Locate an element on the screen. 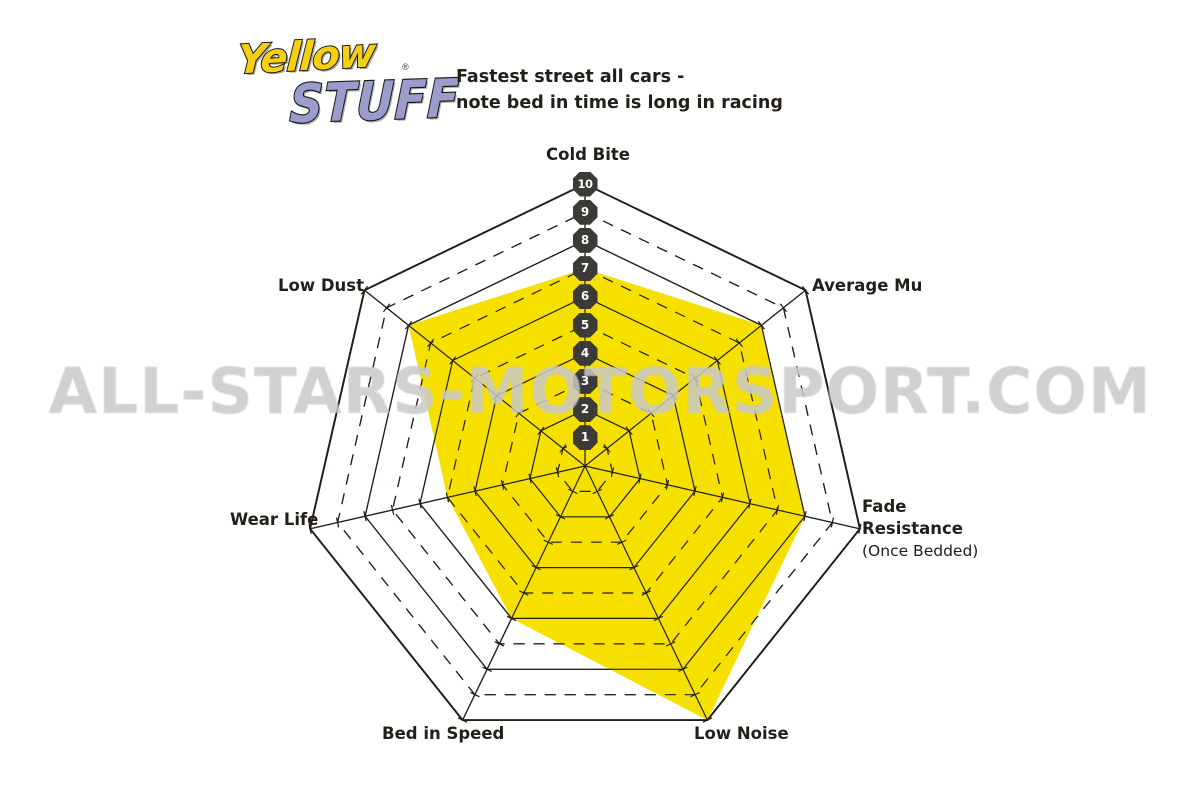  scale-badge-8: 8 is located at coordinates (585, 240).